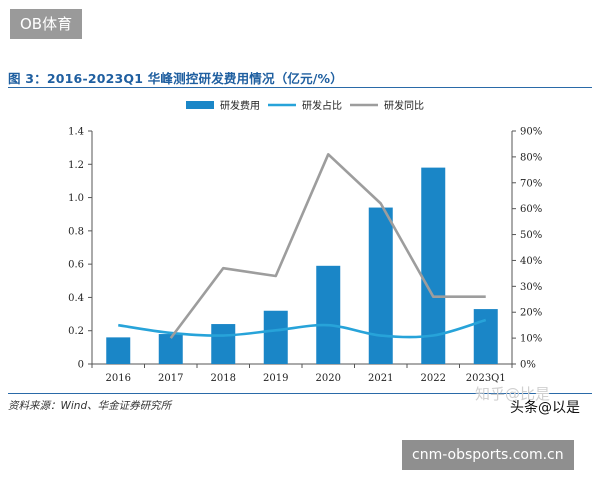 This screenshot has width=600, height=480. I want to click on right-tick-label: 20%, so click(531, 313).